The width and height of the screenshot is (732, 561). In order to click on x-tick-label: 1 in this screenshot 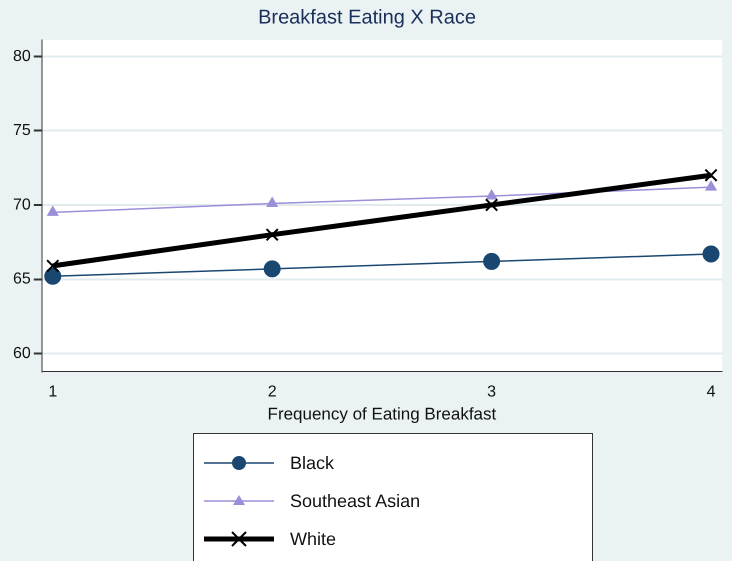, I will do `click(53, 391)`.